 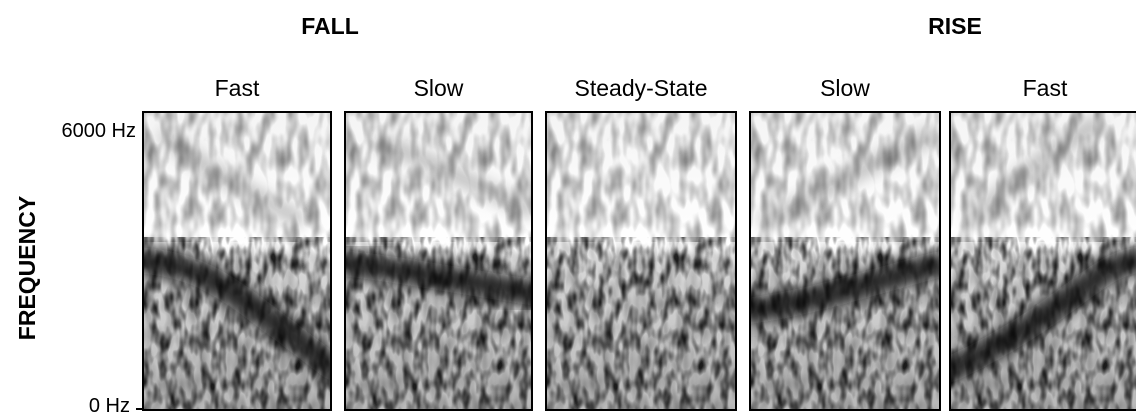 What do you see at coordinates (641, 88) in the screenshot?
I see `panel-title: Steady-State` at bounding box center [641, 88].